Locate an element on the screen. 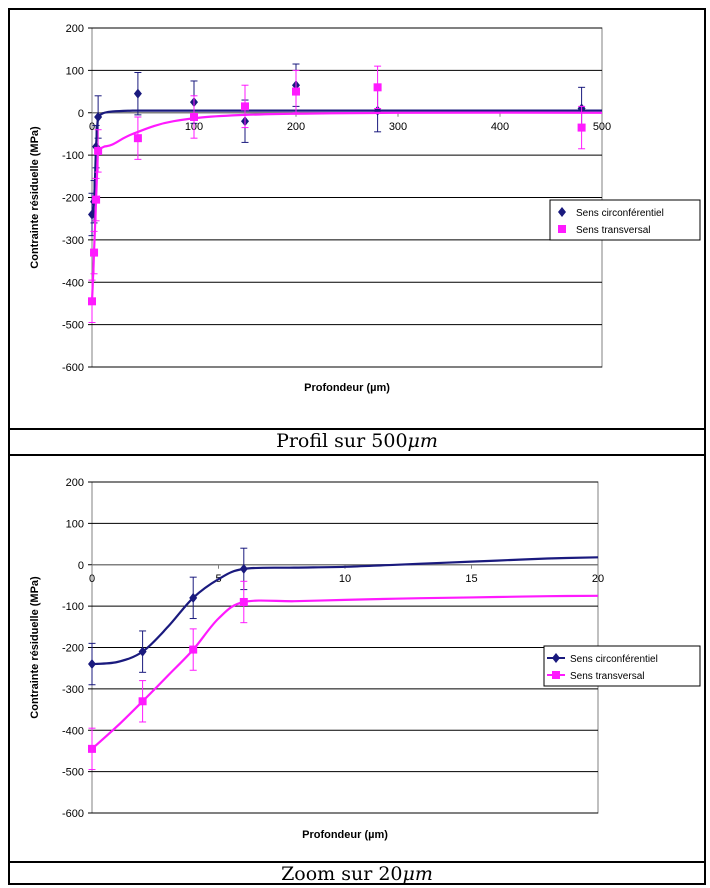 The image size is (710, 888). caption-bottom-value: 20 is located at coordinates (390, 874).